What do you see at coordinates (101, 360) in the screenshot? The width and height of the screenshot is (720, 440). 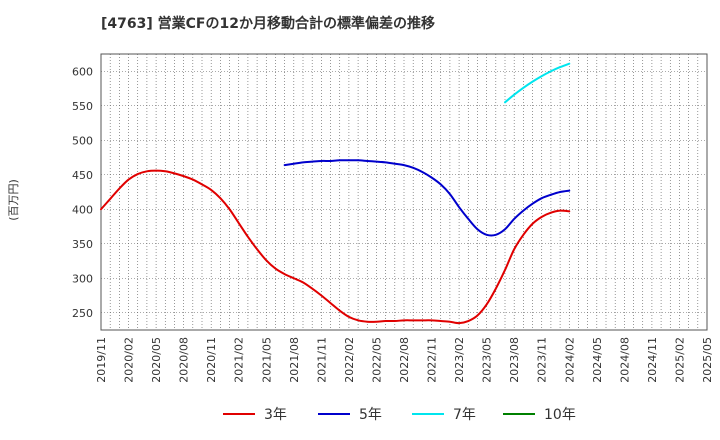 I see `x-tick-label: 2019/11` at bounding box center [101, 360].